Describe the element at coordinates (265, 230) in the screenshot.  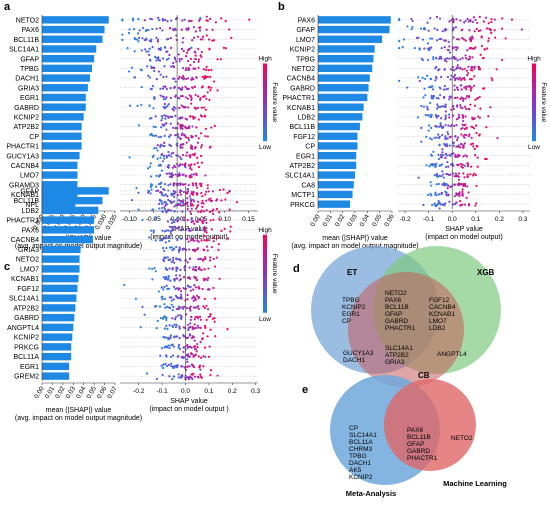
I see `colorbar-high-label: High` at that location.